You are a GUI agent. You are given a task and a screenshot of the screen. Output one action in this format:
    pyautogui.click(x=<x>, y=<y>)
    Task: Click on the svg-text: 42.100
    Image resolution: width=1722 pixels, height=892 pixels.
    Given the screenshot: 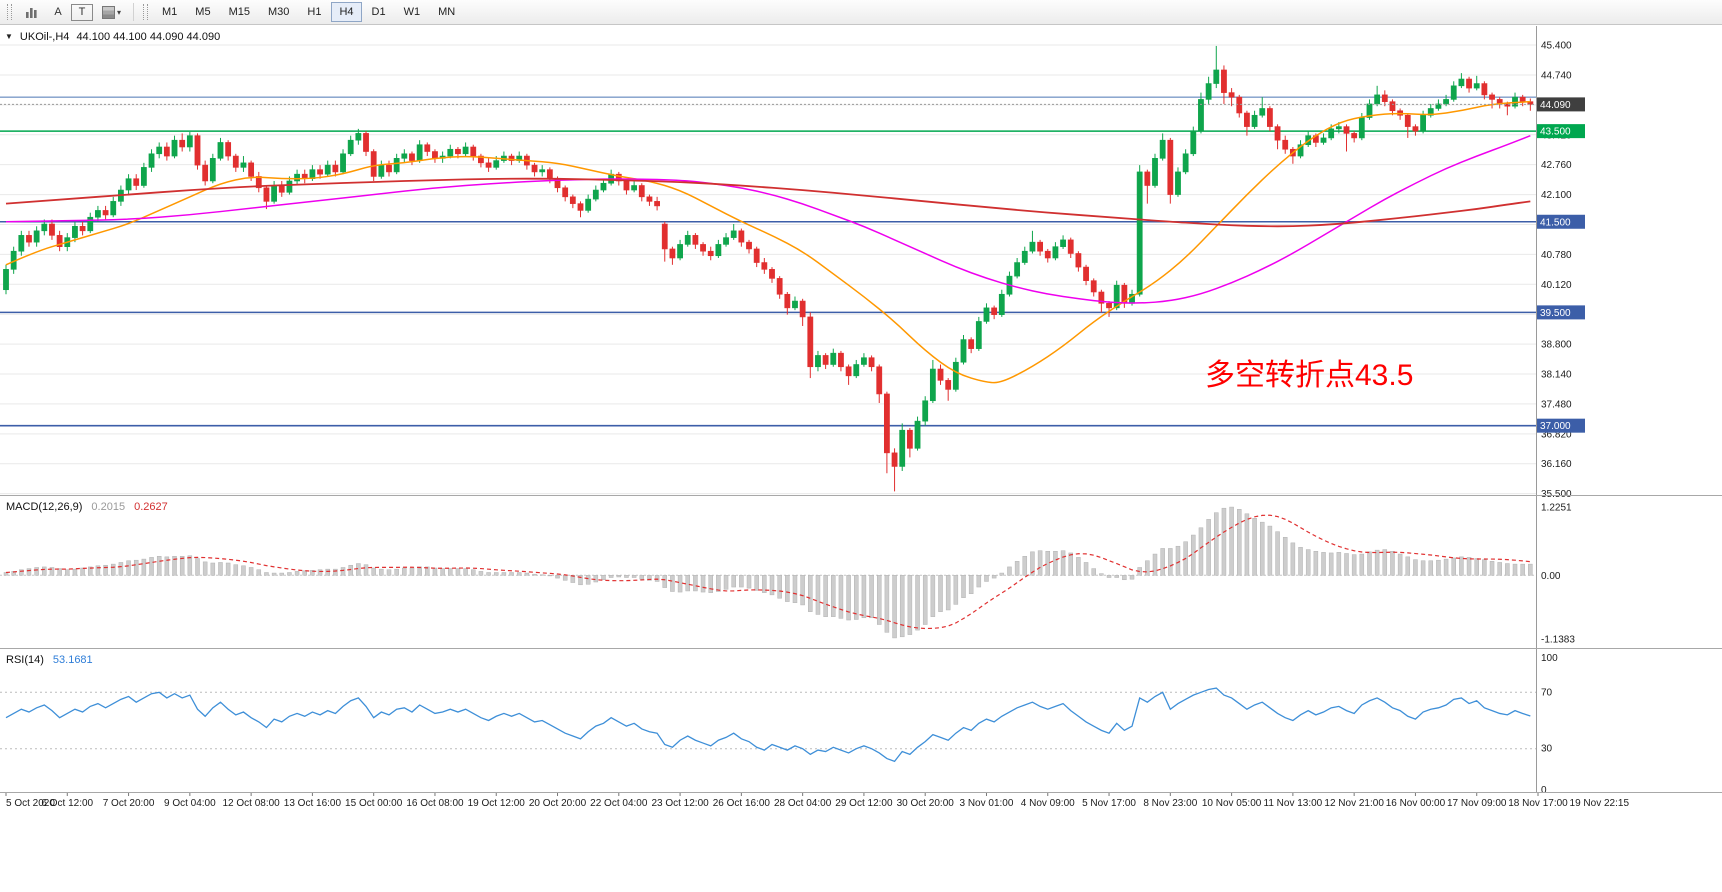 What is the action you would take?
    pyautogui.click(x=1556, y=195)
    